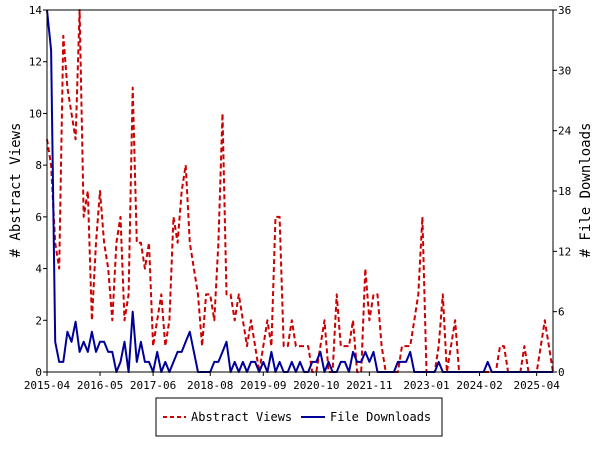  What do you see at coordinates (561, 312) in the screenshot?
I see `right-tick-label: 6` at bounding box center [561, 312].